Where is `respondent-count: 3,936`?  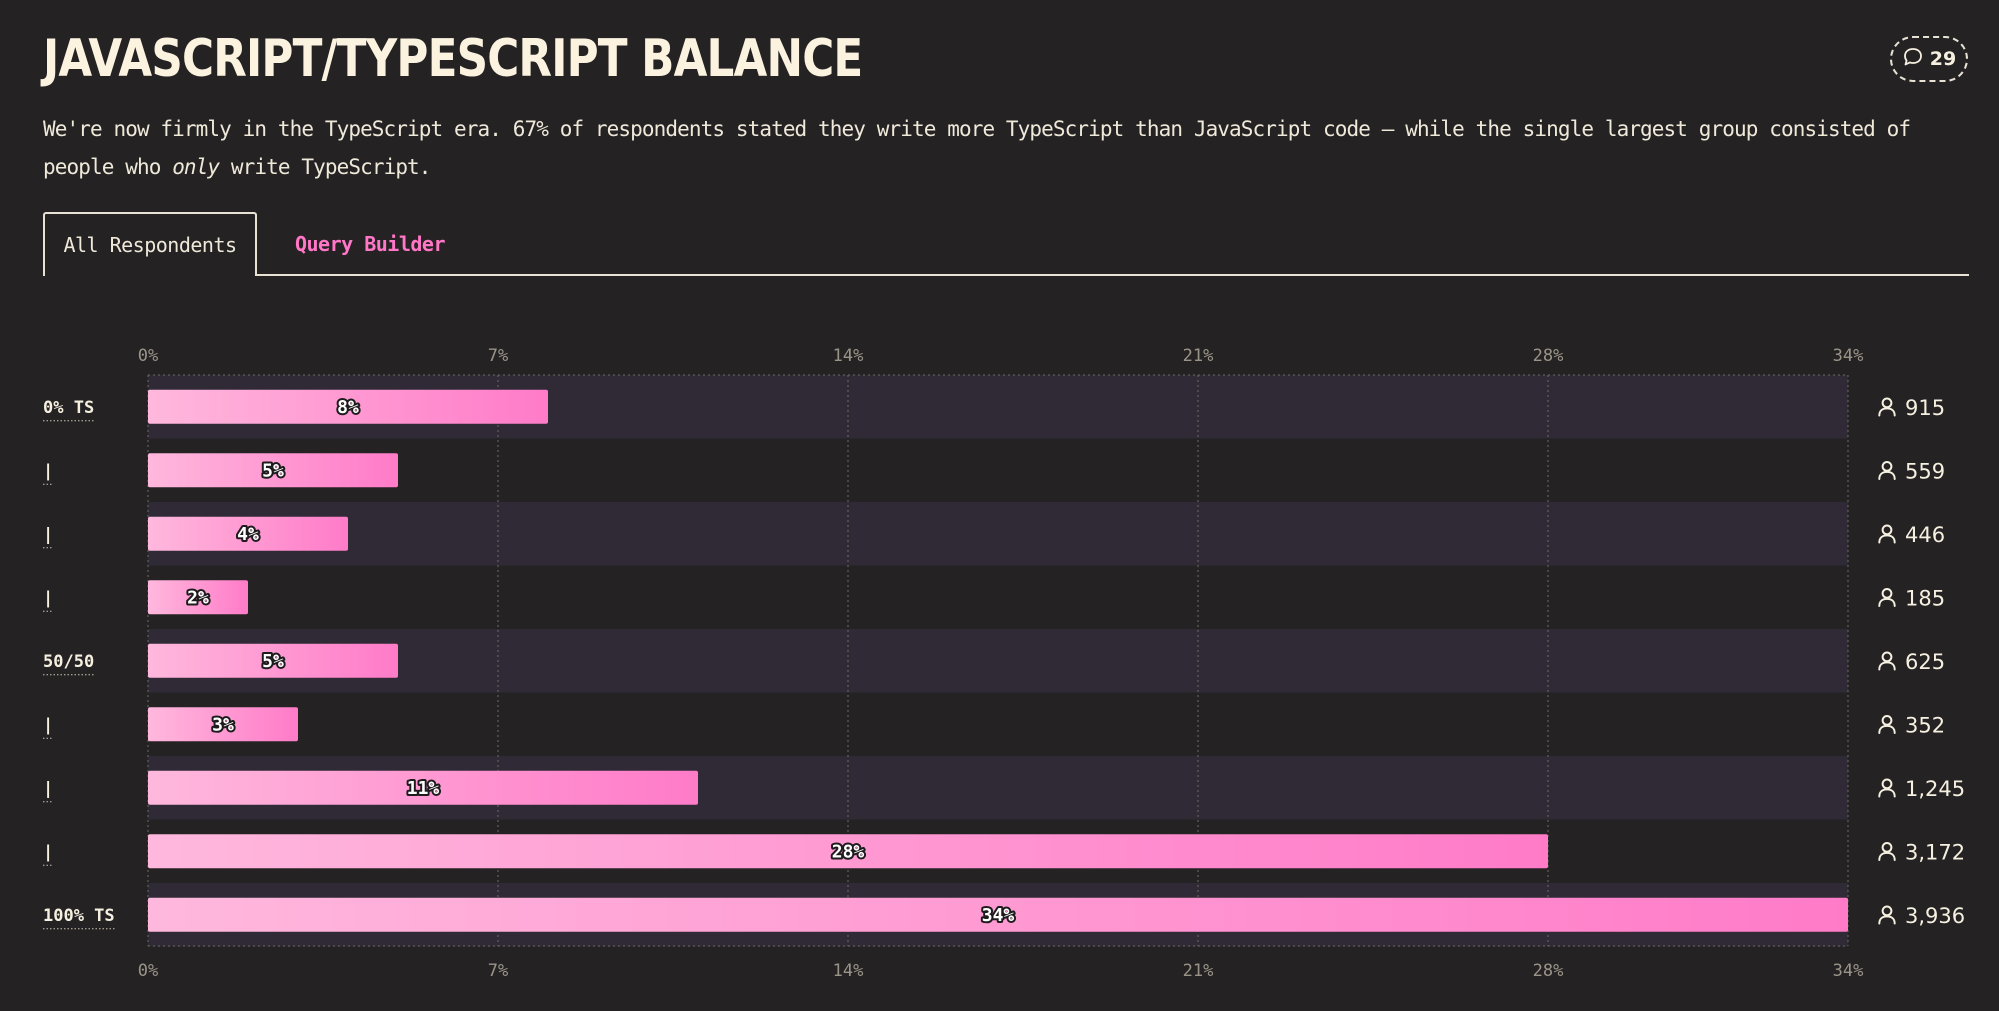
respondent-count: 3,936 is located at coordinates (1935, 916).